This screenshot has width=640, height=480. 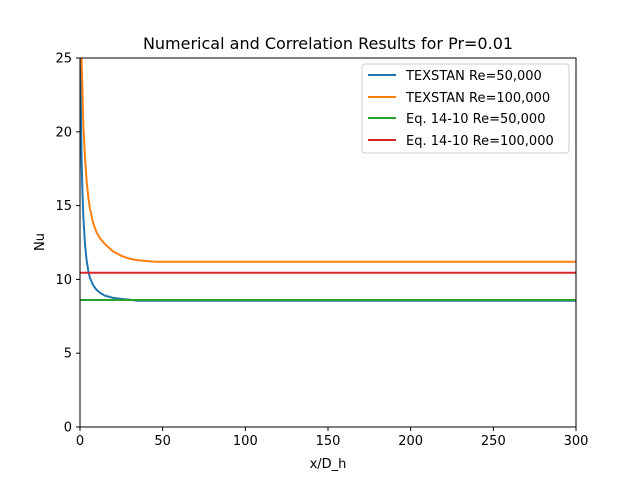 I want to click on legend-label-texstan-re-100000: TEXSTAN Re=100,000, so click(x=477, y=98).